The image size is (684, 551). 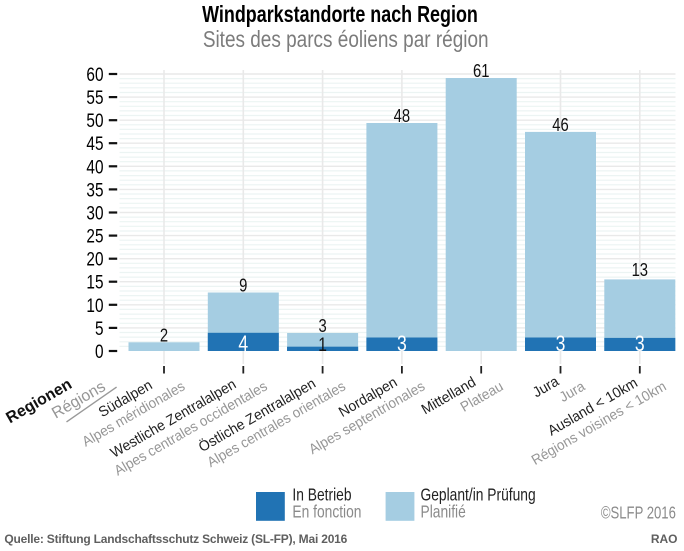 What do you see at coordinates (94, 74) in the screenshot?
I see `svg-text: 60` at bounding box center [94, 74].